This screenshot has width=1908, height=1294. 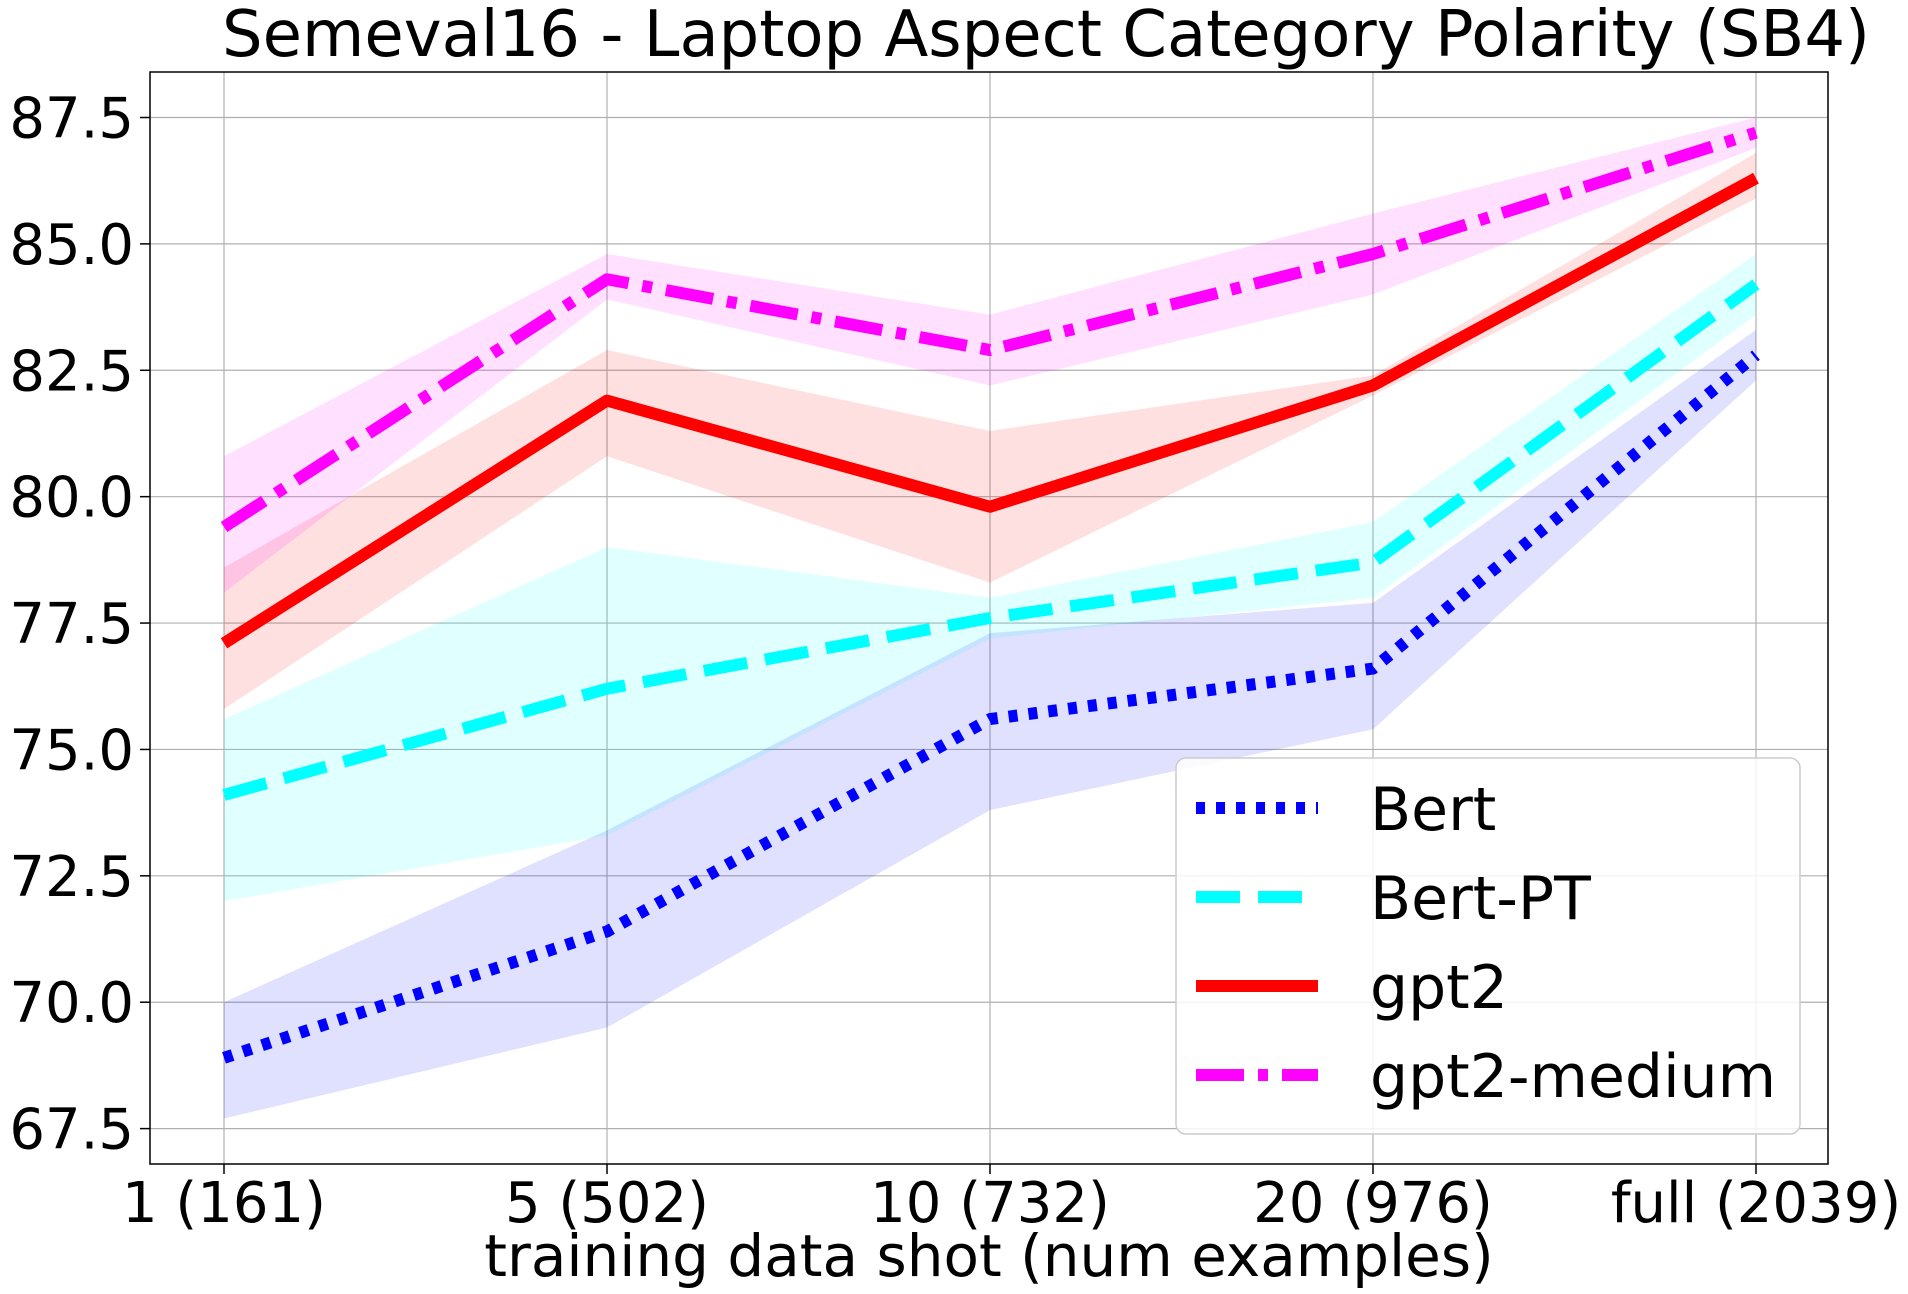 I want to click on legend-label-gpt2-medium: gpt2-medium, so click(x=1573, y=1077).